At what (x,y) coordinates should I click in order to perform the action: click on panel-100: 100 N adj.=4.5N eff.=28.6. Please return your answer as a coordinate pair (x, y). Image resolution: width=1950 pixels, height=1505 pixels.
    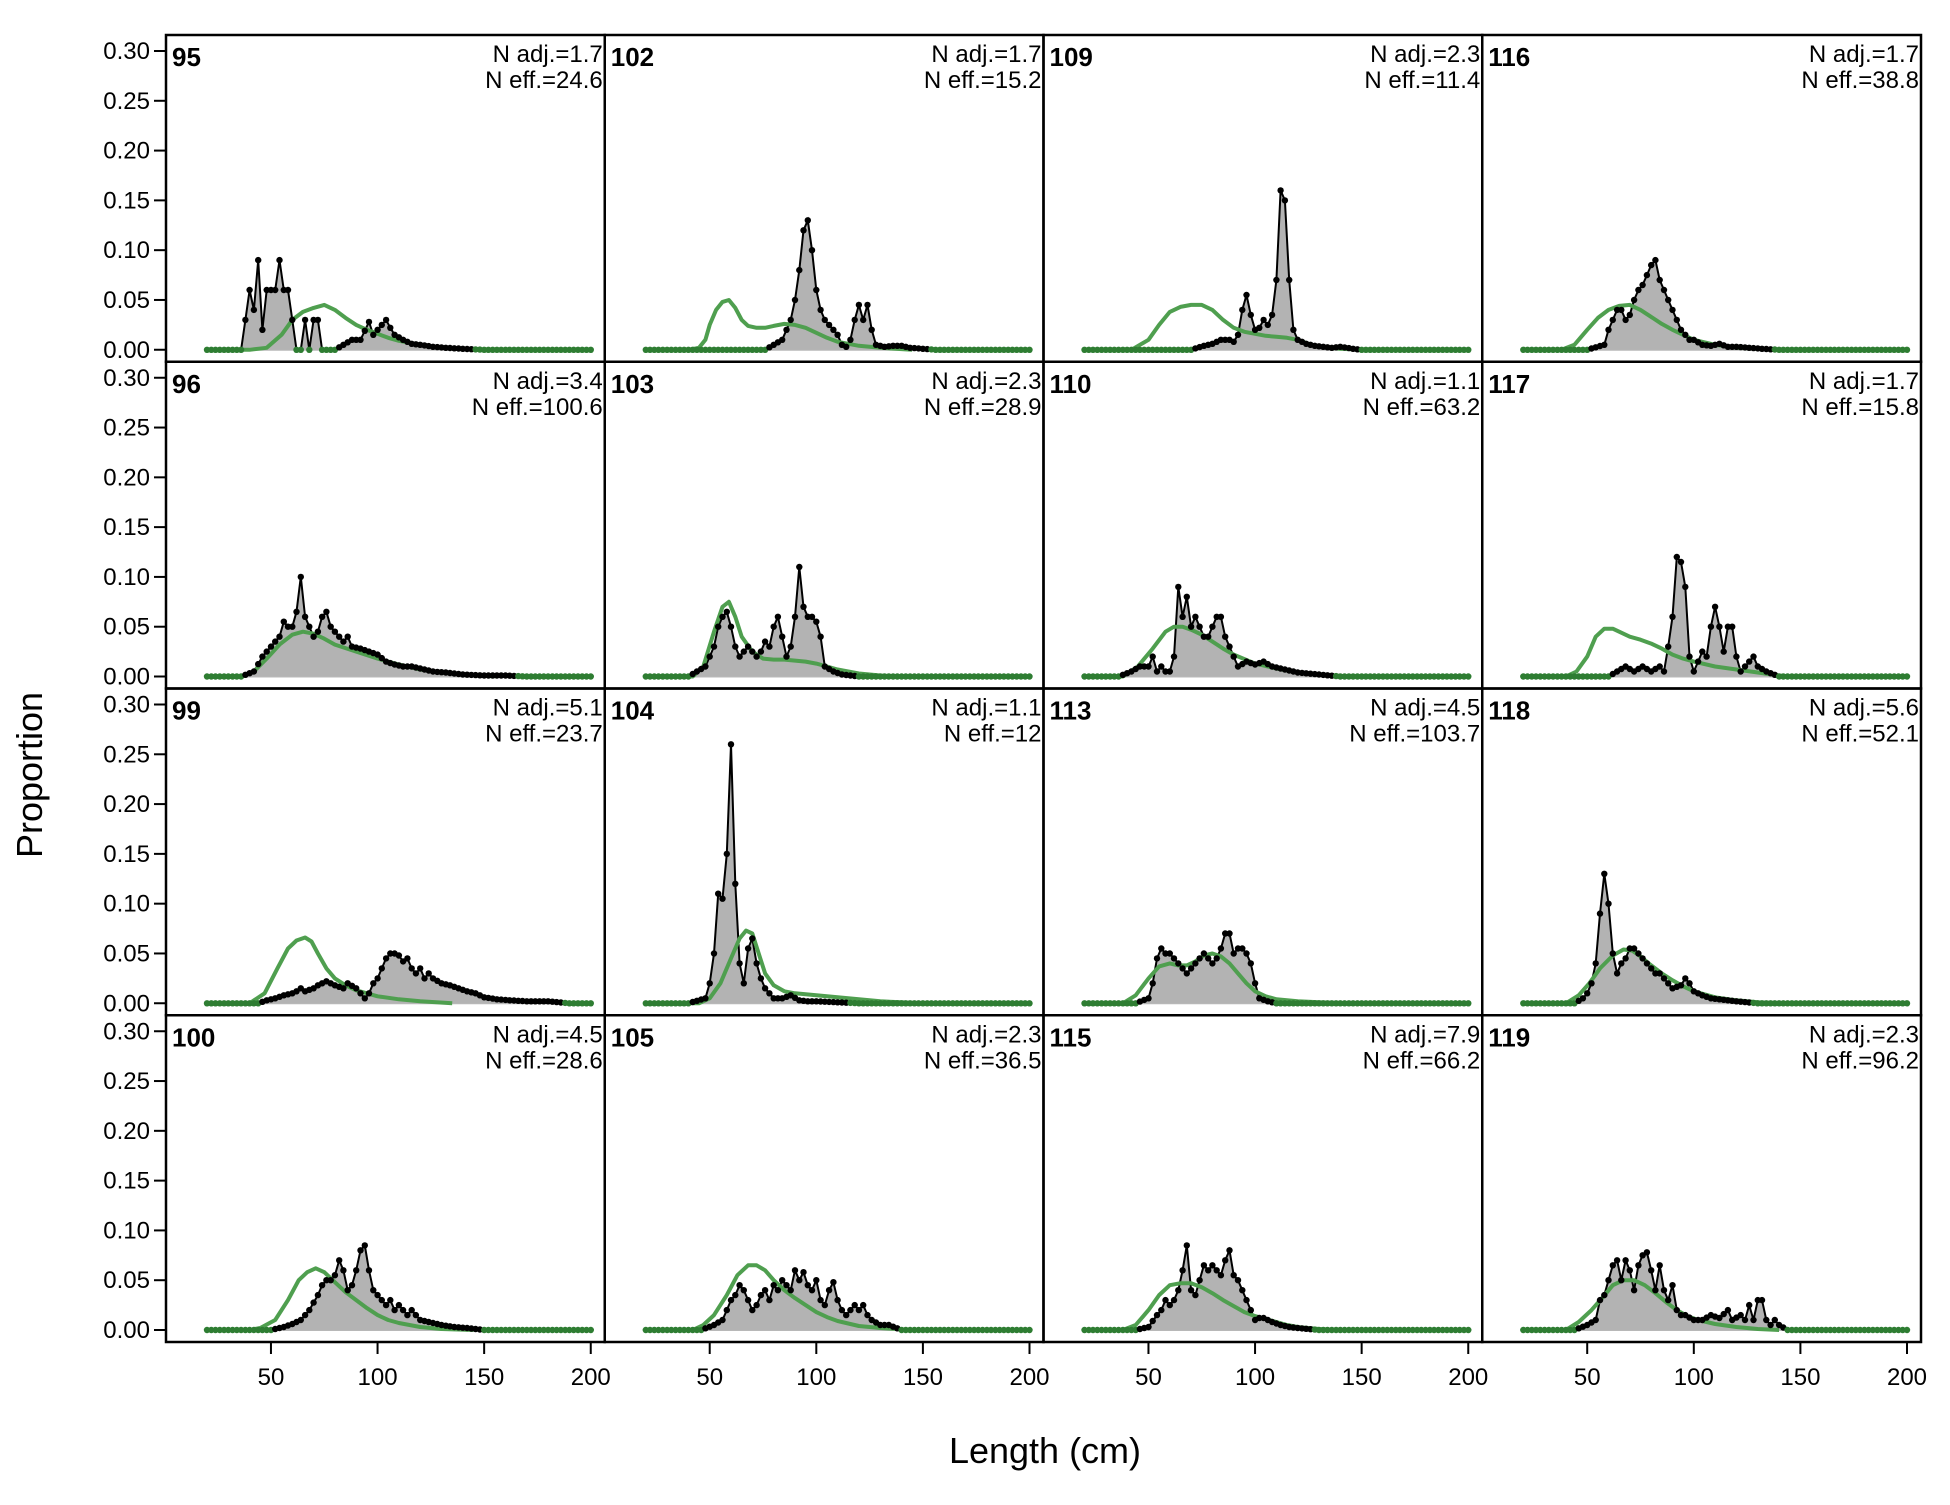
    Looking at the image, I should click on (385, 1179).